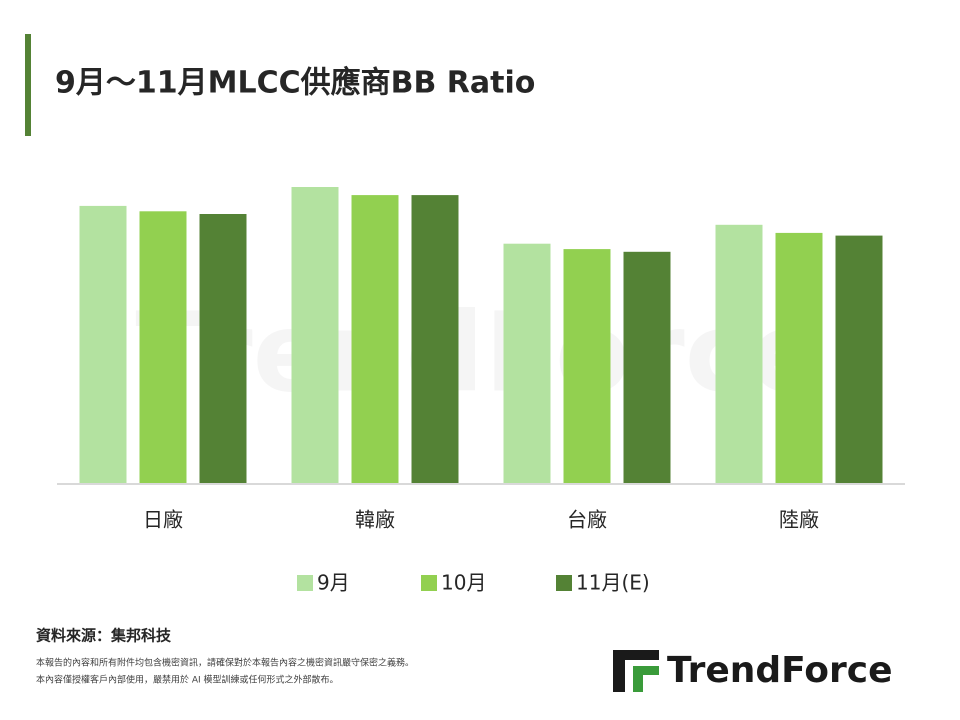 Image resolution: width=960 pixels, height=720 pixels. What do you see at coordinates (295, 83) in the screenshot?
I see `chart-title: 9月～11月MLCC供應商BB Ratio` at bounding box center [295, 83].